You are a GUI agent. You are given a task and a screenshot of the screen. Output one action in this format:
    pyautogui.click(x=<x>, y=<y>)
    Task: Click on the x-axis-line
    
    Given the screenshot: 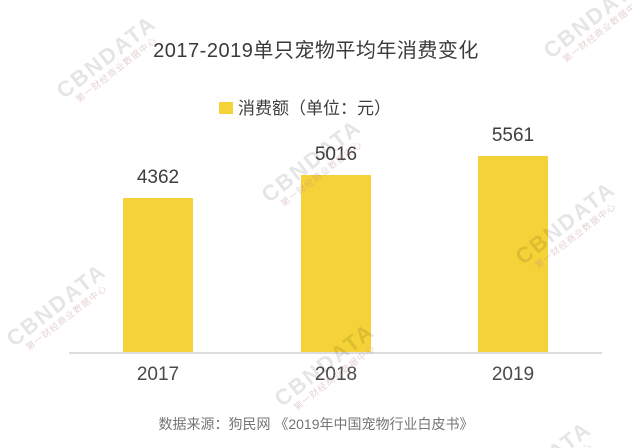 What is the action you would take?
    pyautogui.click(x=335, y=353)
    